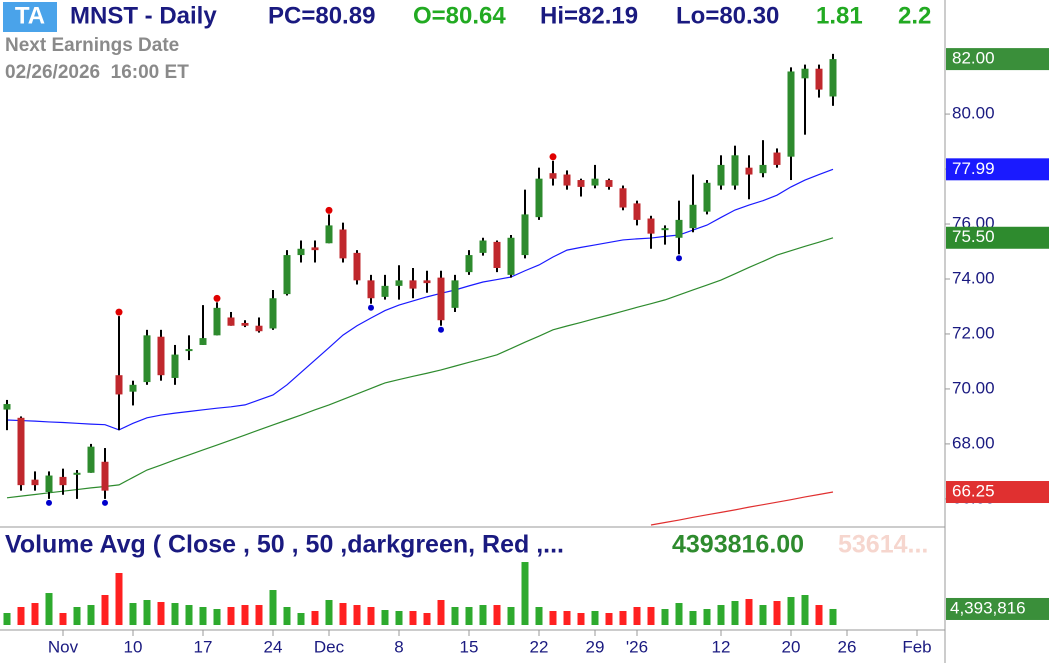  Describe the element at coordinates (973, 491) in the screenshot. I see `last-value-label: 66.25` at that location.